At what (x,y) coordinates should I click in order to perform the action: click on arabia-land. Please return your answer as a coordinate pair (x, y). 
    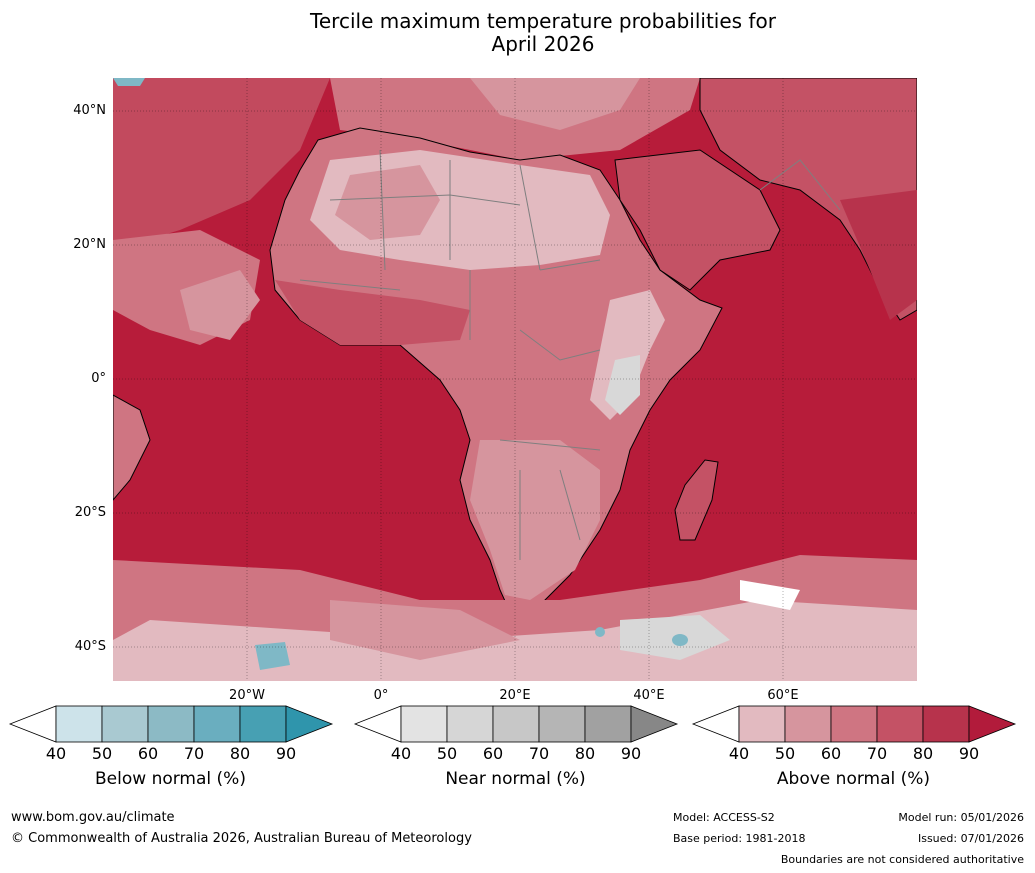
    Looking at the image, I should click on (697, 220).